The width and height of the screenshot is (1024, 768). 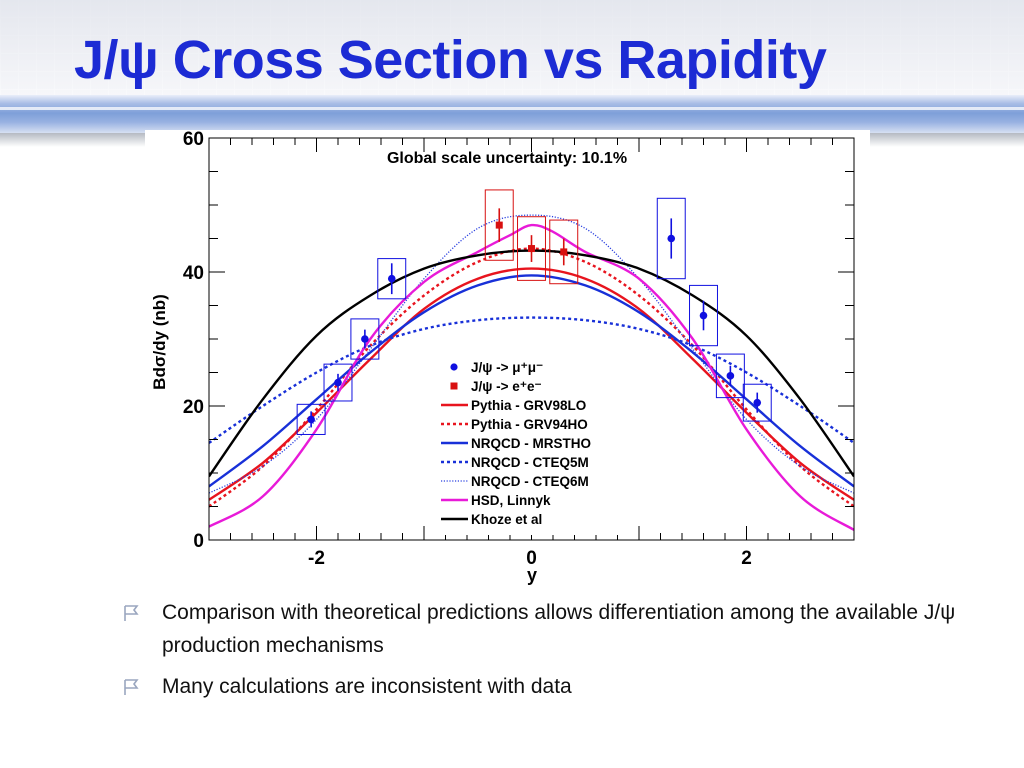 What do you see at coordinates (198, 541) in the screenshot?
I see `y-tick-label: 0` at bounding box center [198, 541].